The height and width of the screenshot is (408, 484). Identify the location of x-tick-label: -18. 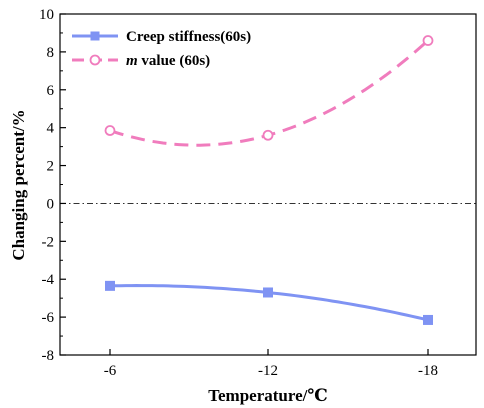
(428, 371).